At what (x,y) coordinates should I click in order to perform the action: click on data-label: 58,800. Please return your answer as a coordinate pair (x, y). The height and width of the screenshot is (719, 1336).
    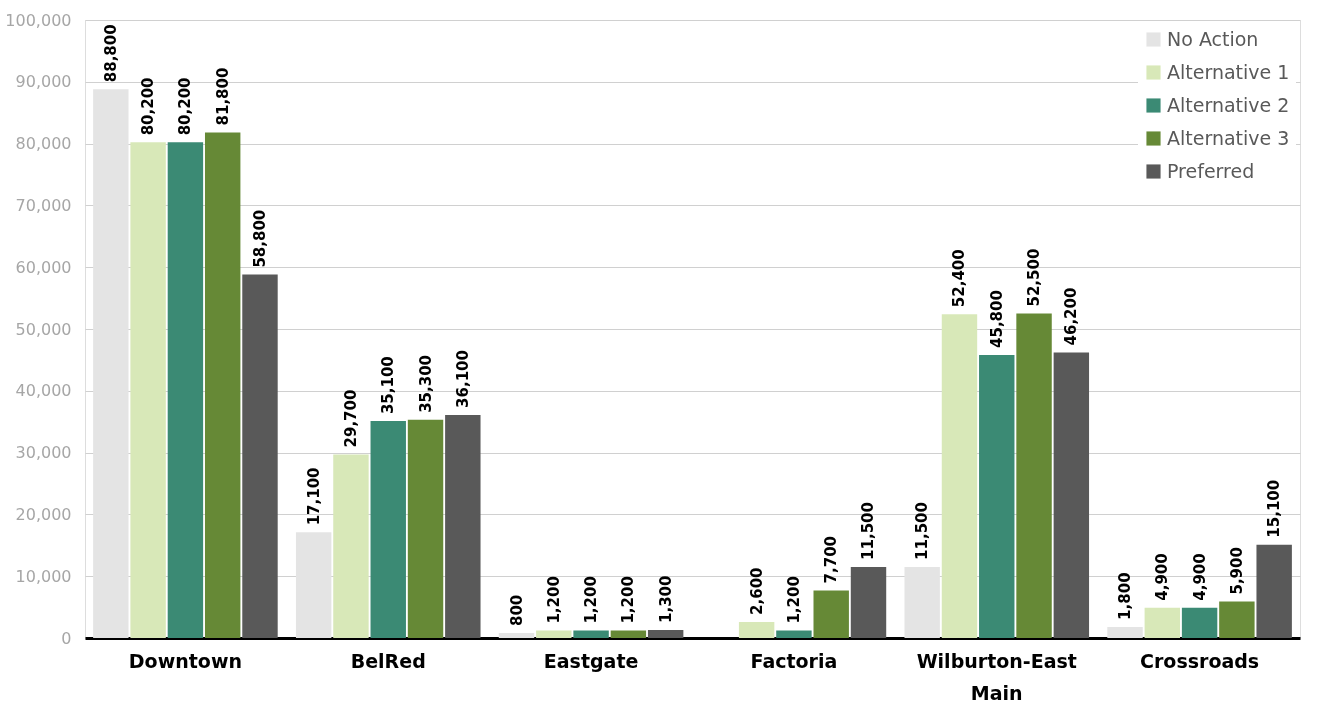
    Looking at the image, I should click on (259, 238).